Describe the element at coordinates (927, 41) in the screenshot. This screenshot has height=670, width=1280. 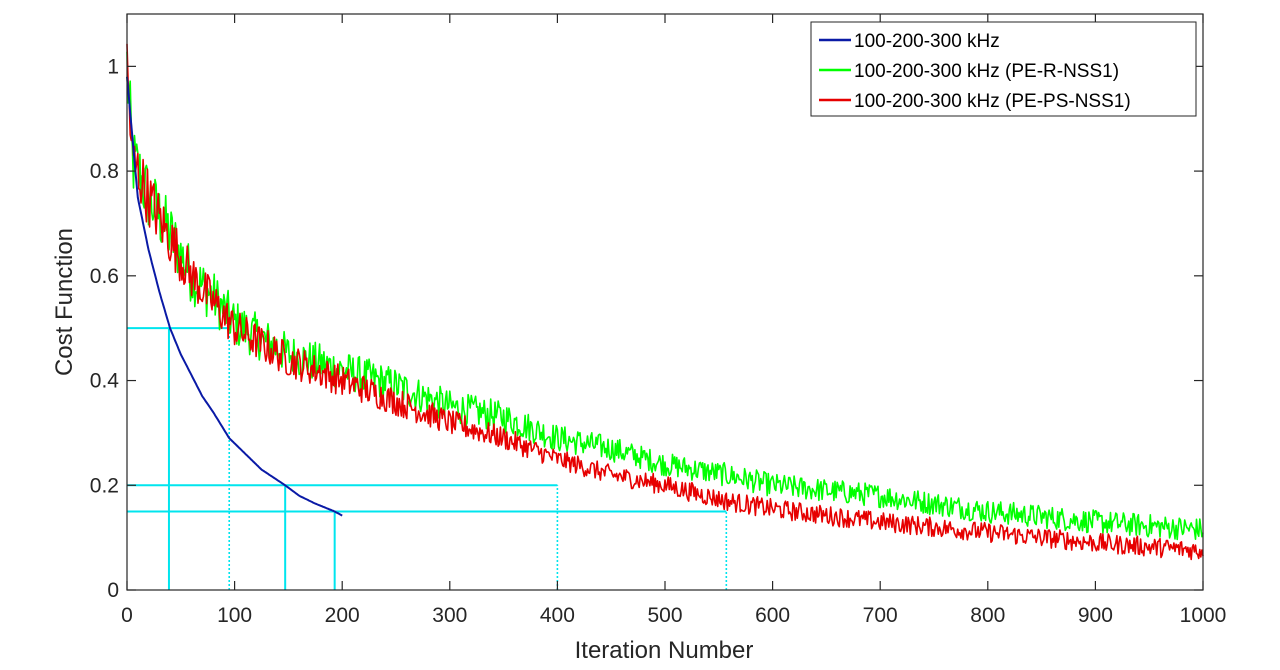
I see `legend-label-0: 100-200-300 kHz` at that location.